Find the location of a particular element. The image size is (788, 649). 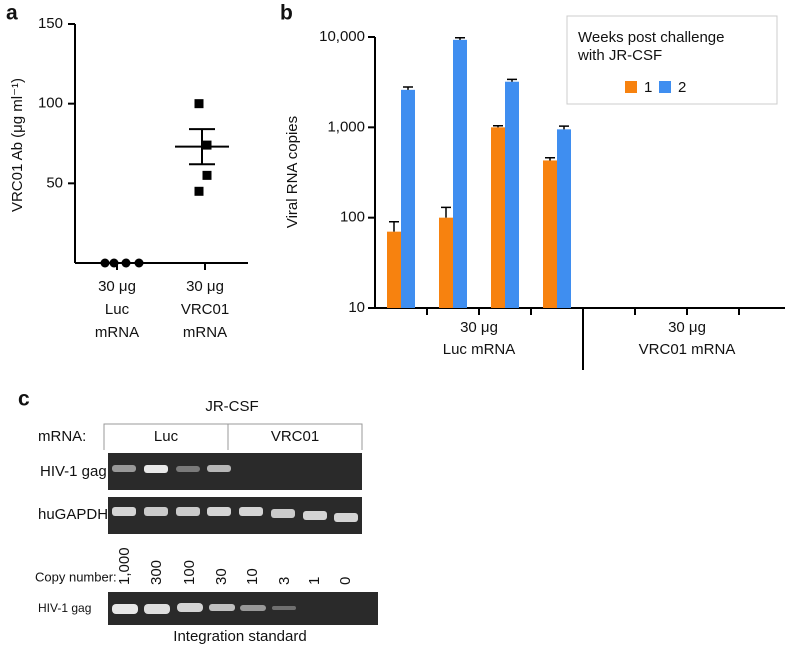

gel-title: JR-CSF is located at coordinates (231, 406).